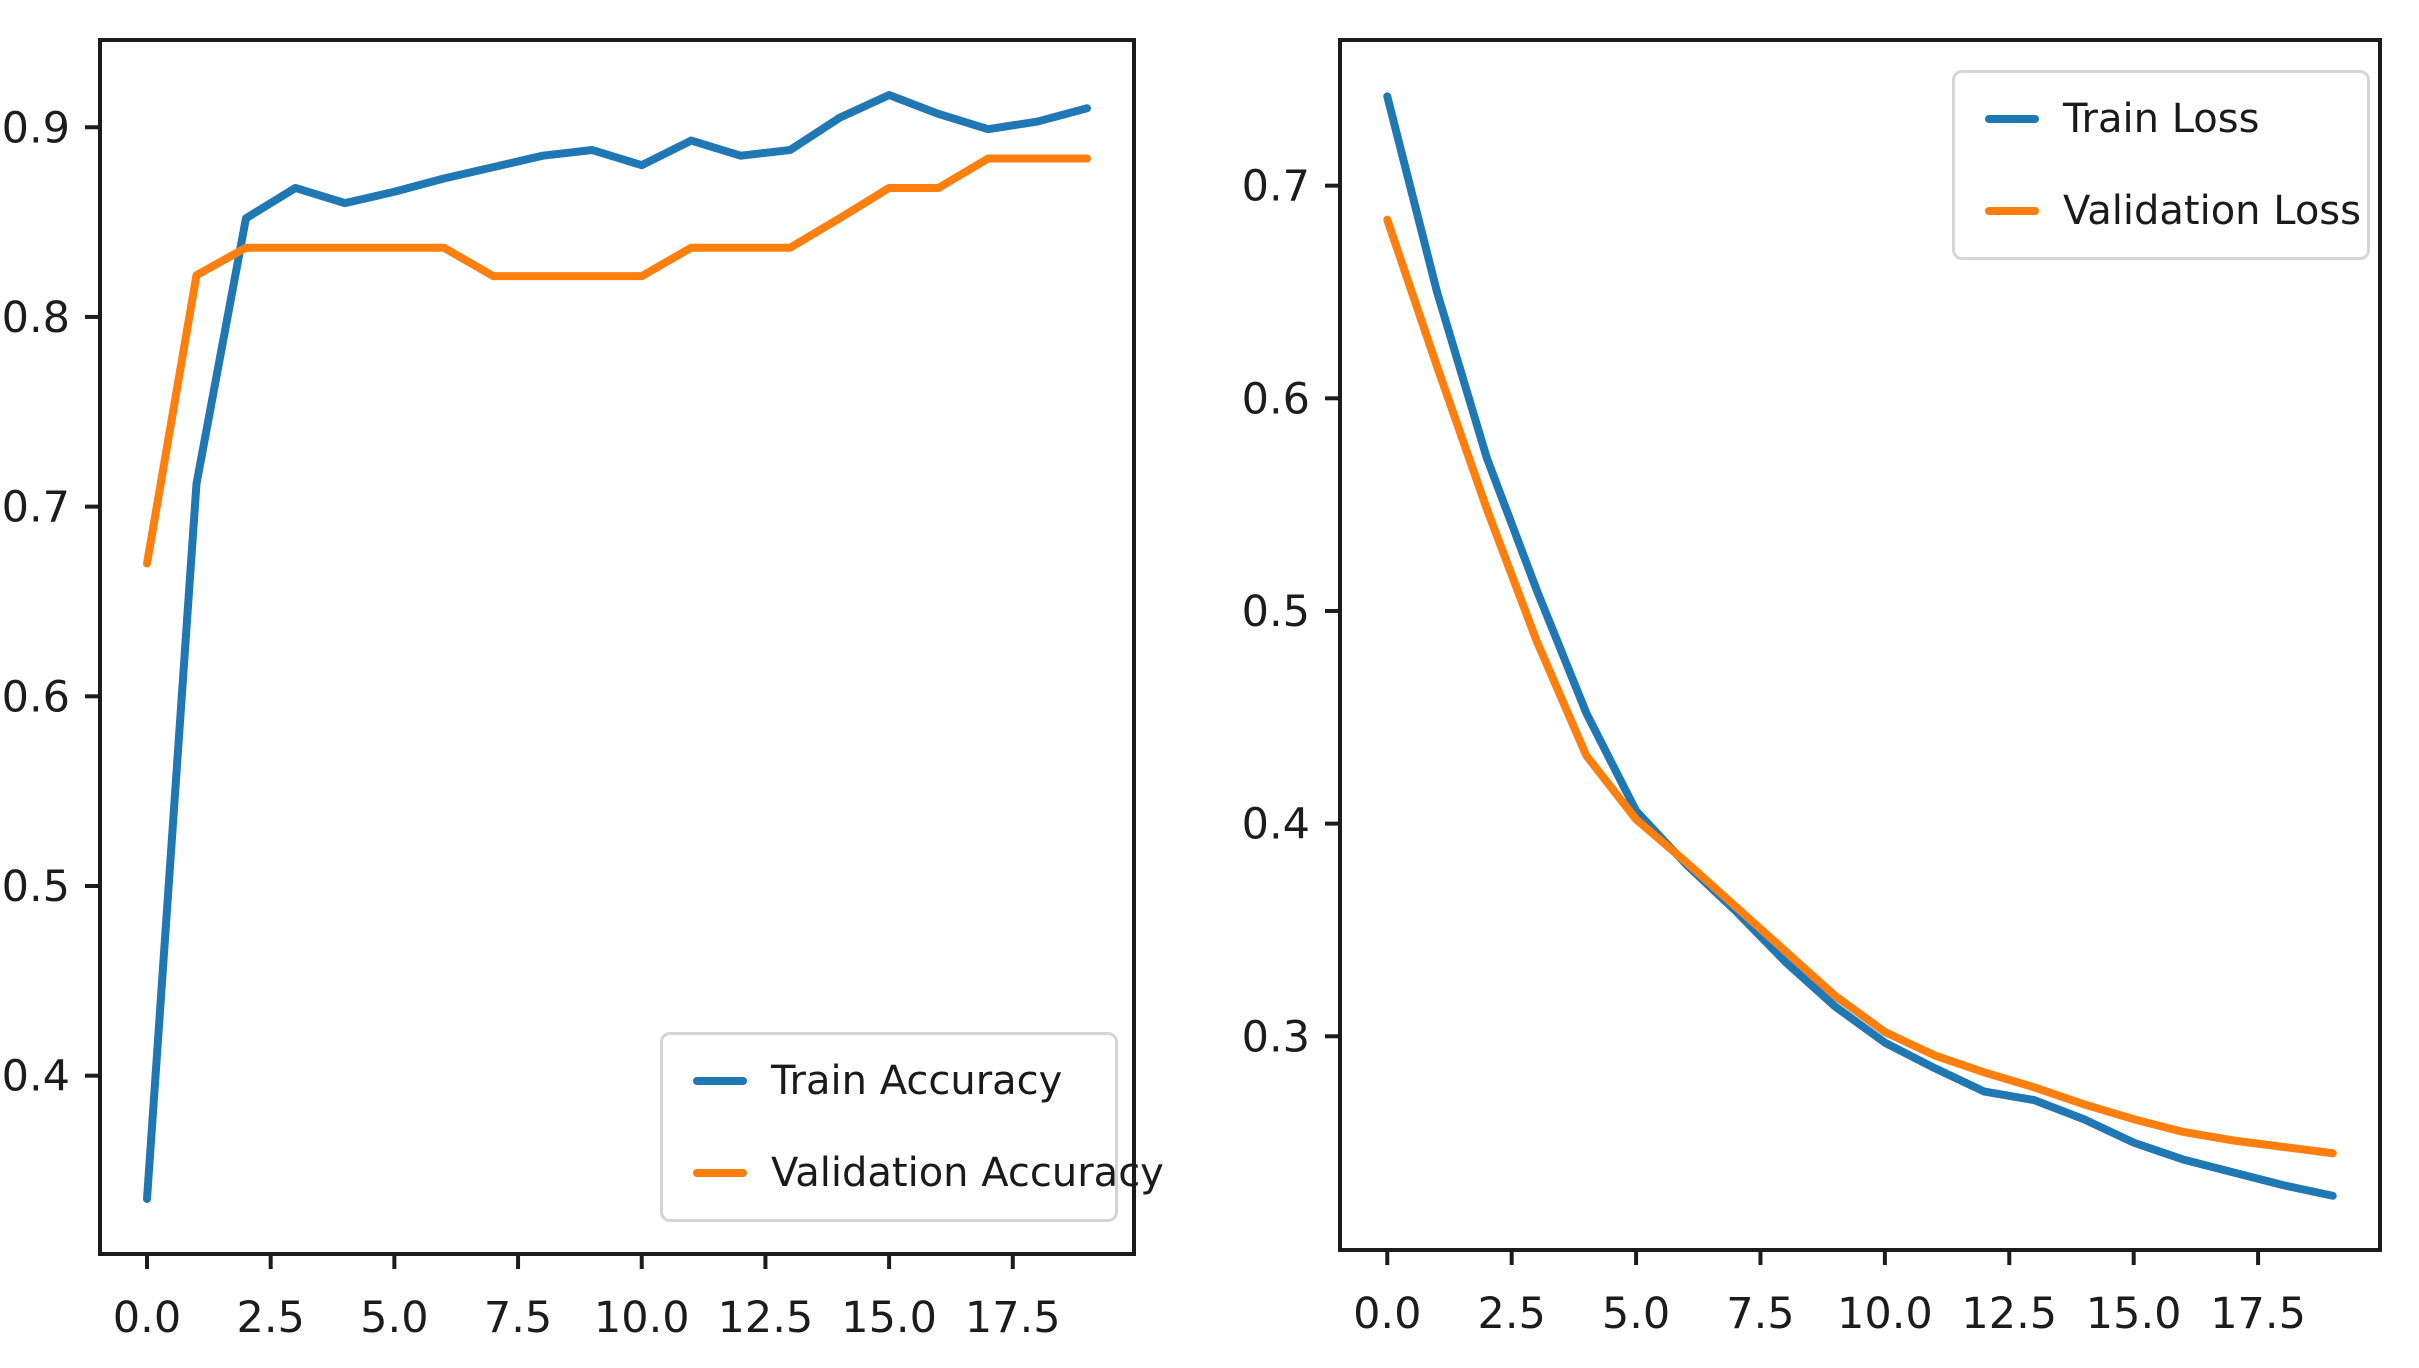 The width and height of the screenshot is (2419, 1368). Describe the element at coordinates (1885, 1314) in the screenshot. I see `loss-x-tick-label: 10.0` at that location.